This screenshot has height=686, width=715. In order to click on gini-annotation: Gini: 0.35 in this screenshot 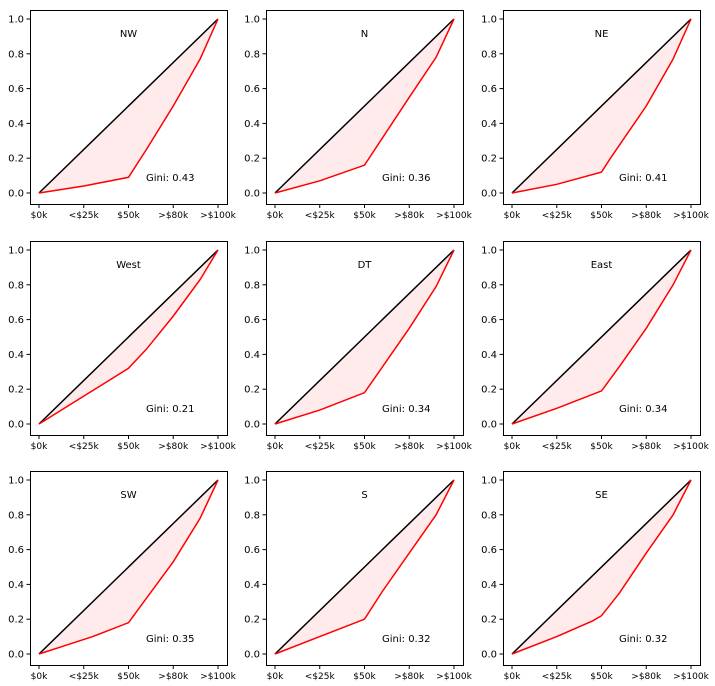, I will do `click(170, 639)`.